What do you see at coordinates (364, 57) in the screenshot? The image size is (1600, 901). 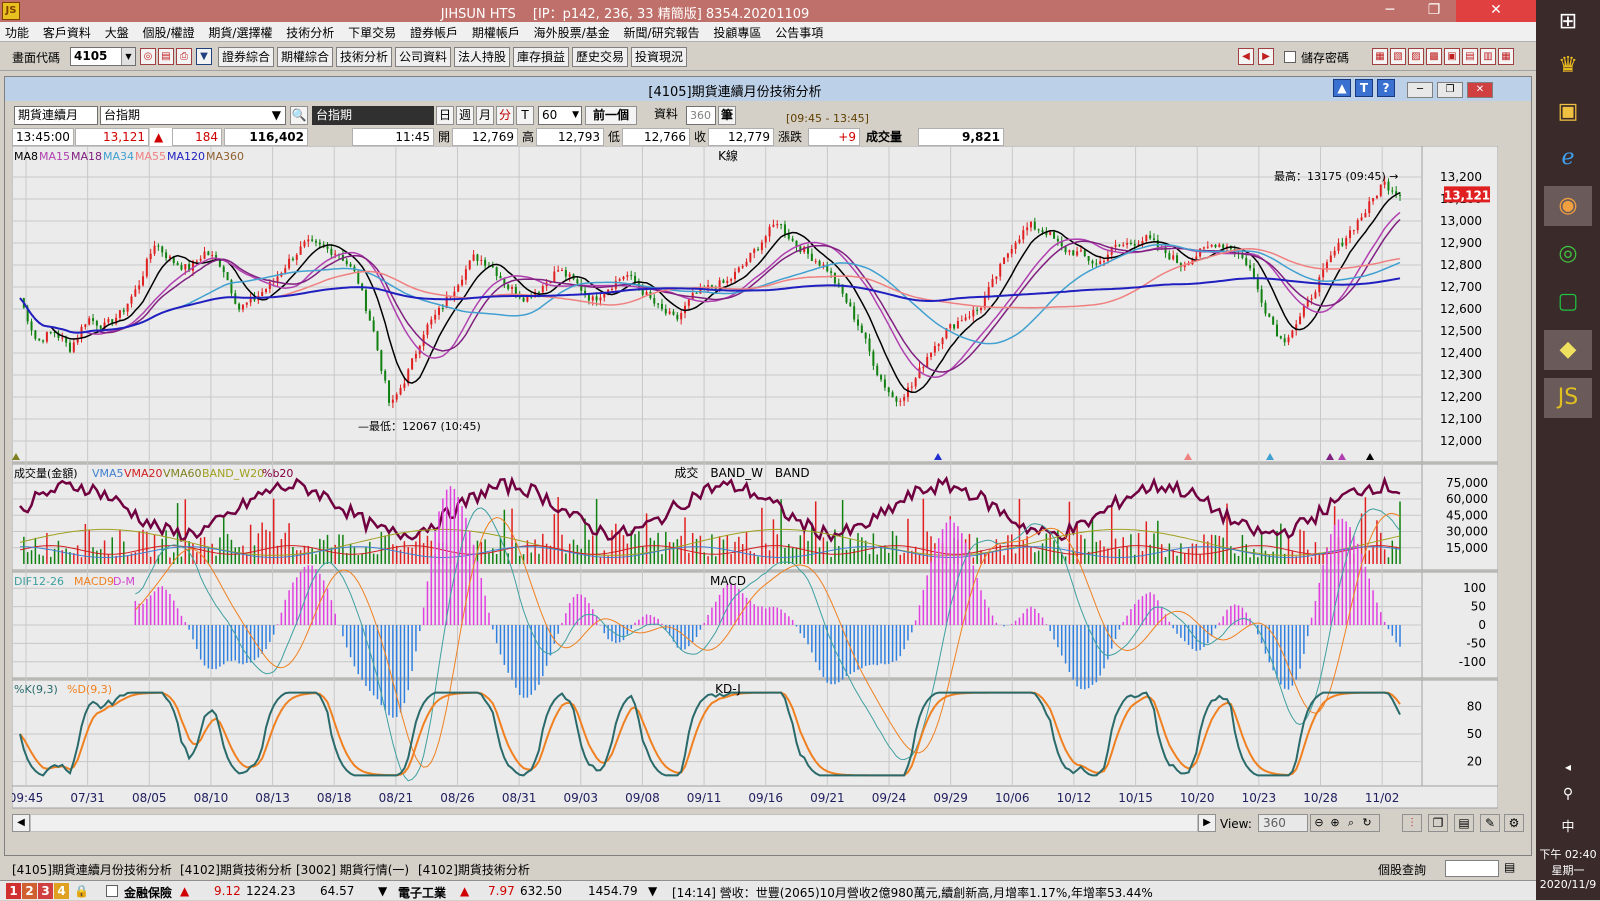 I see `toolbar-button: 技術分析` at bounding box center [364, 57].